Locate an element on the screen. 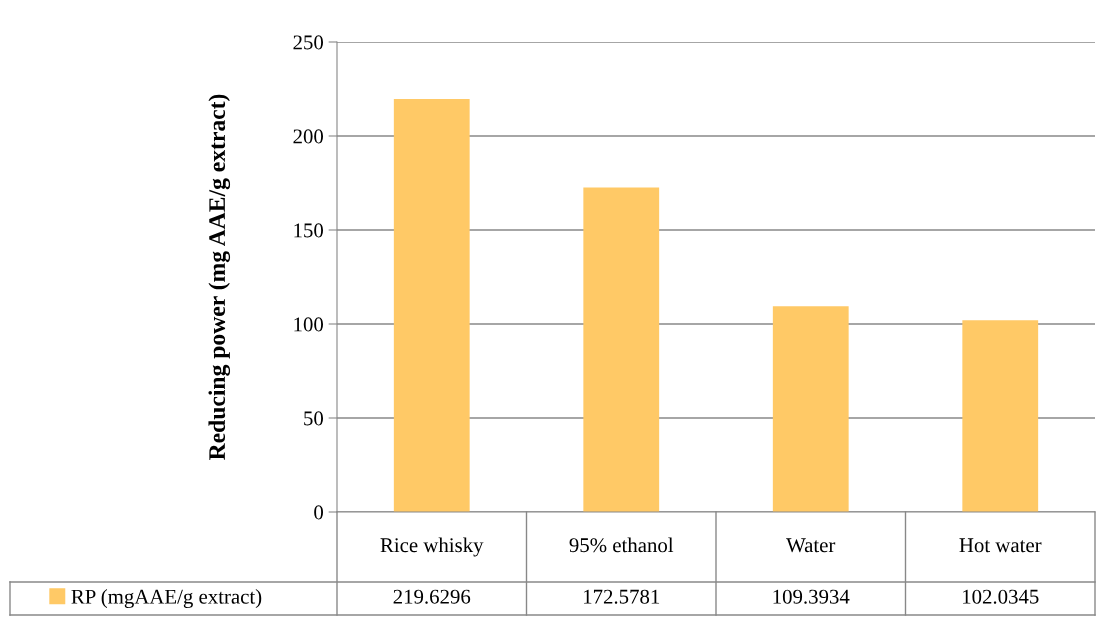  data-label: 109.3934 is located at coordinates (811, 596).